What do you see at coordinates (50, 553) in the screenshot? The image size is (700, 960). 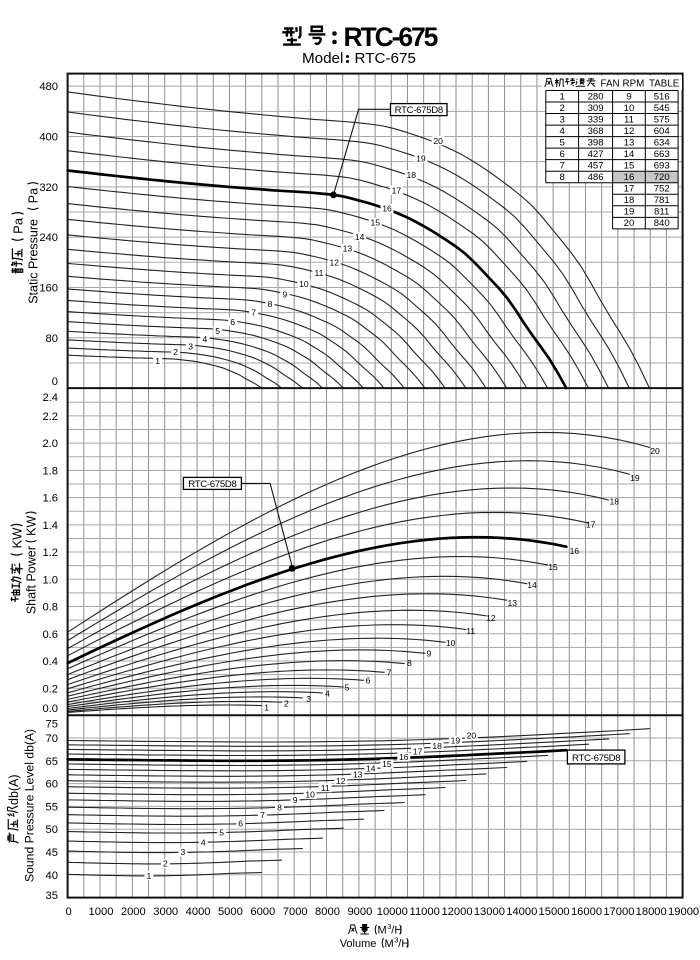 I see `svg-text: 1.2` at bounding box center [50, 553].